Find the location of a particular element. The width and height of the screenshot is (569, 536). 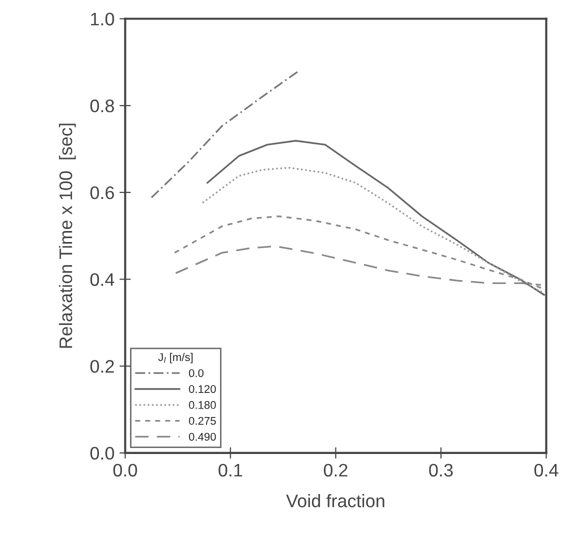

legend-label: 0.275 is located at coordinates (202, 420).